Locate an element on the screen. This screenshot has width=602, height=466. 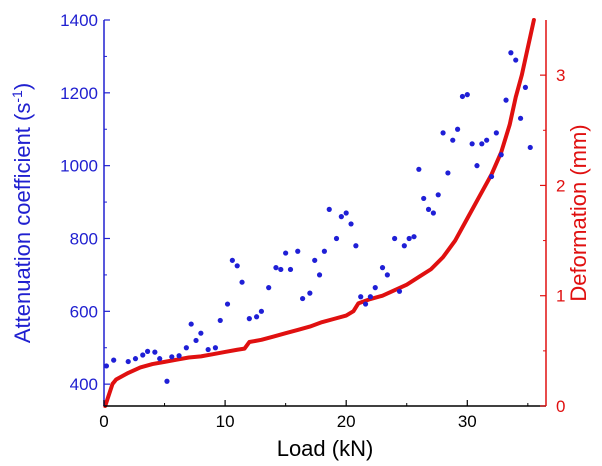
y-left-tick-label: 1400 is located at coordinates (79, 20).